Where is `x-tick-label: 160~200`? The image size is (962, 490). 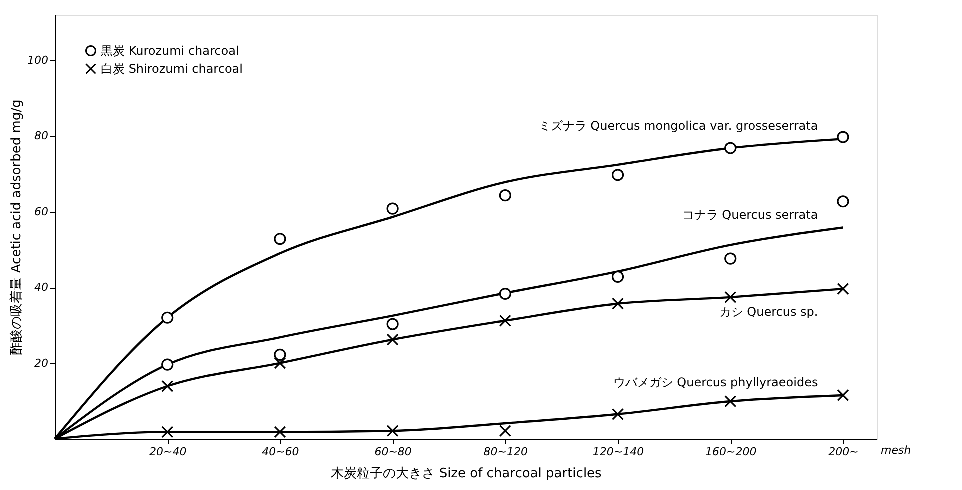 x-tick-label: 160~200 is located at coordinates (731, 452).